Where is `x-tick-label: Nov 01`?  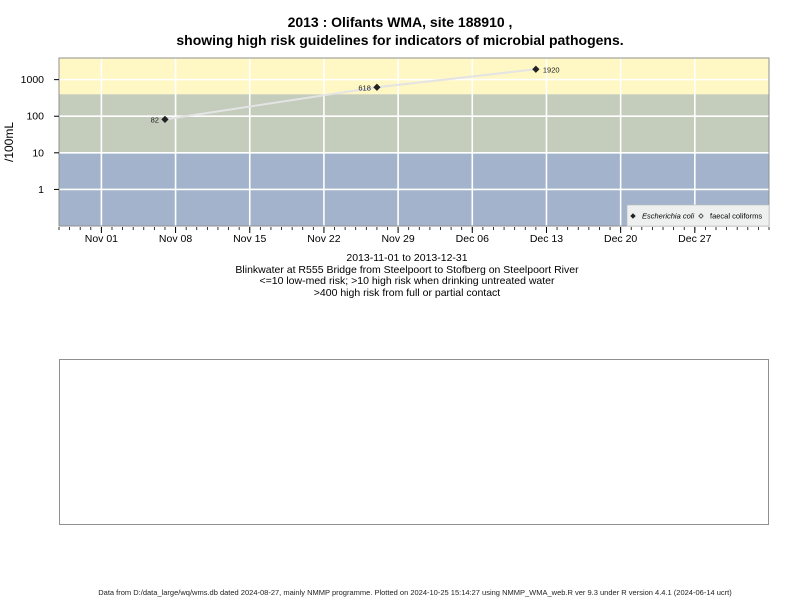 x-tick-label: Nov 01 is located at coordinates (101, 239).